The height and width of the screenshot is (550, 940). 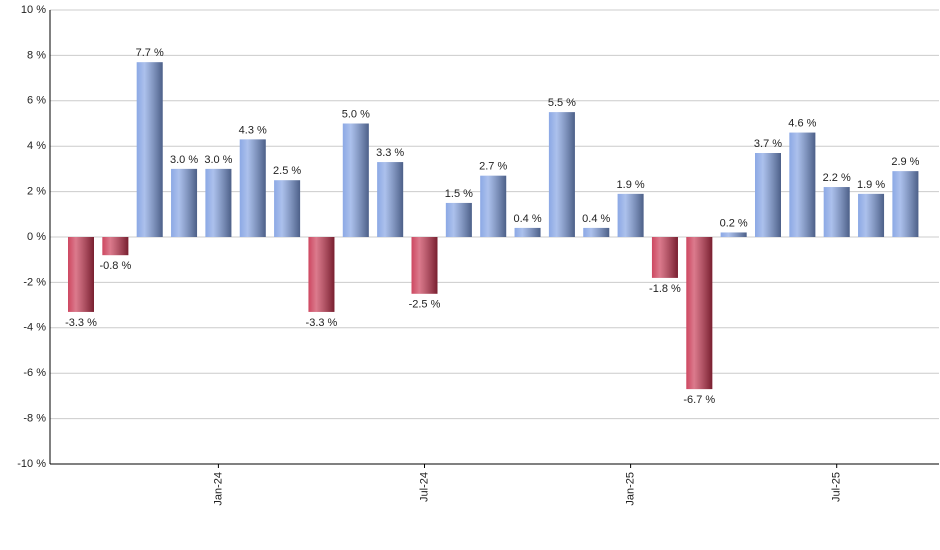 I want to click on value-label: 0.2 %, so click(x=734, y=223).